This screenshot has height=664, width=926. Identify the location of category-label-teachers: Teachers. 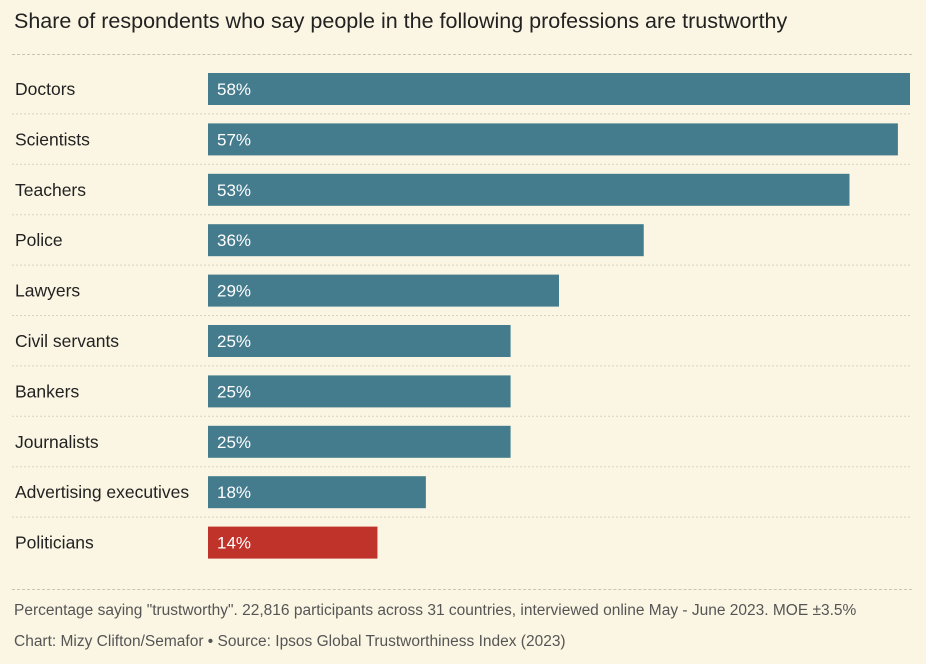
(50, 190).